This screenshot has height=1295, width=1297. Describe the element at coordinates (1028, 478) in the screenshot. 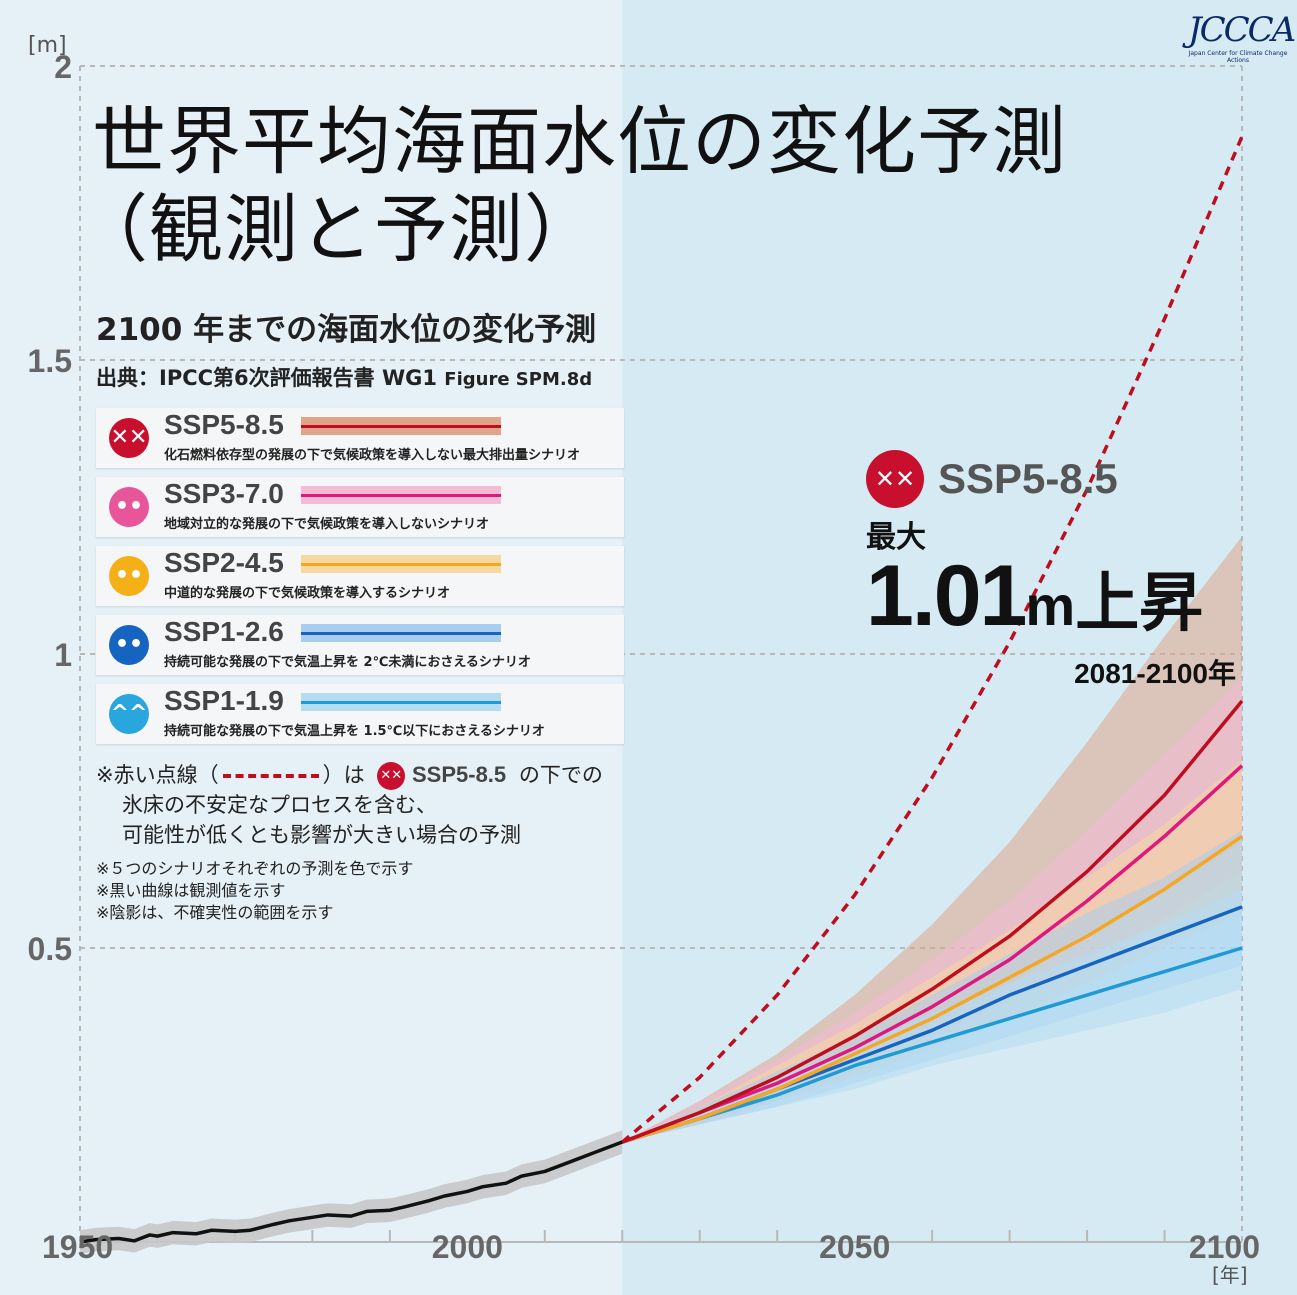

I see `annotation-scenario: SSP5-8.5` at that location.